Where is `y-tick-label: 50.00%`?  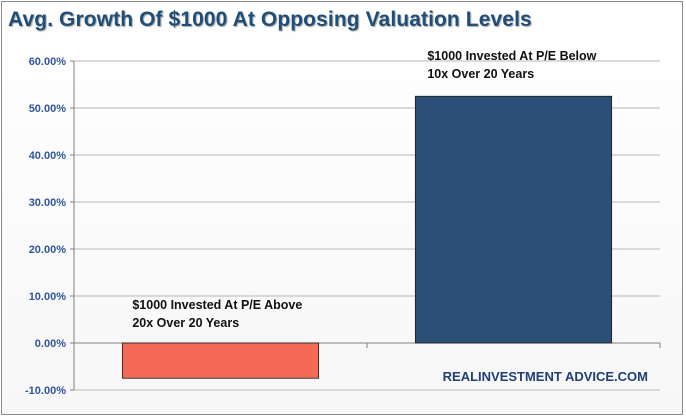
y-tick-label: 50.00% is located at coordinates (48, 109).